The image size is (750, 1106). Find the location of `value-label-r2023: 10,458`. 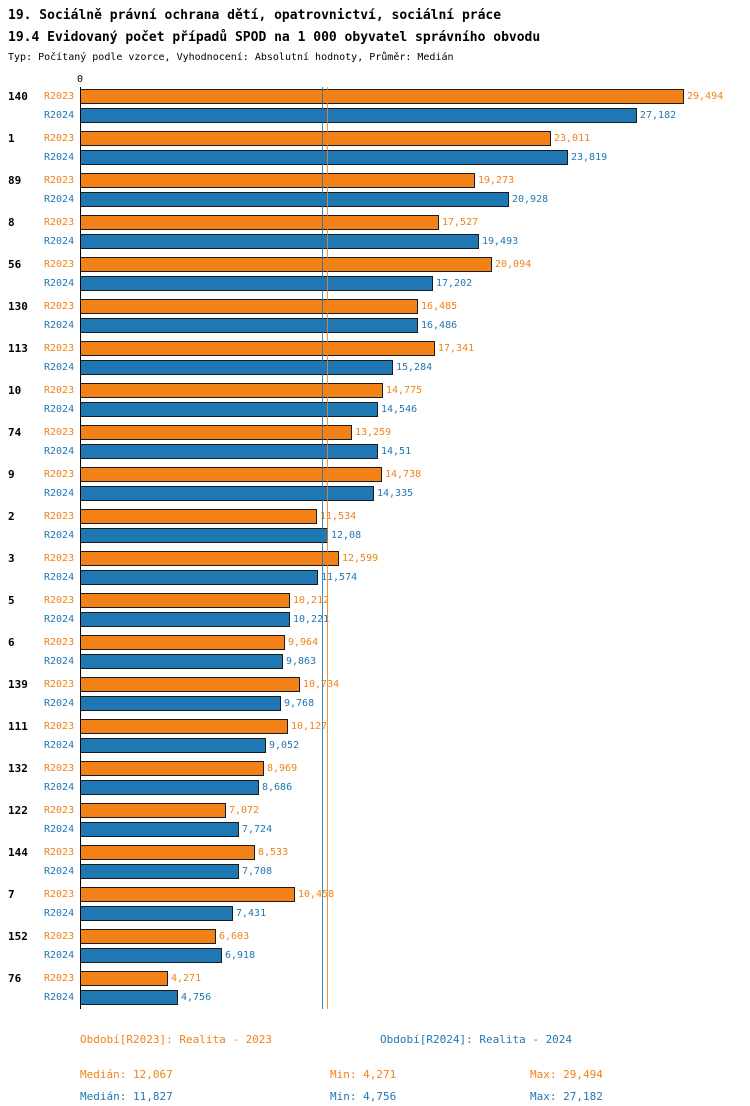

value-label-r2023: 10,458 is located at coordinates (316, 894).